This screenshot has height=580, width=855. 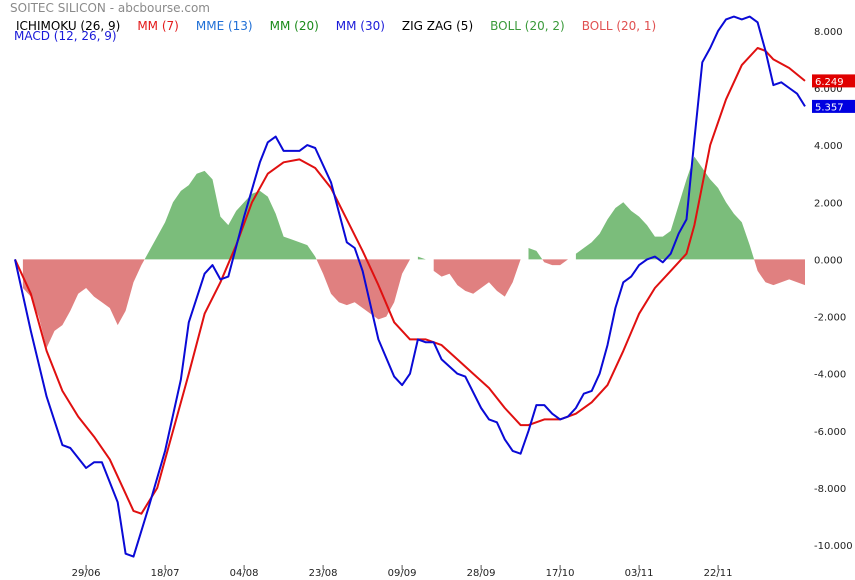 What do you see at coordinates (65, 36) in the screenshot?
I see `macd-label: MACD (12, 26, 9)` at bounding box center [65, 36].